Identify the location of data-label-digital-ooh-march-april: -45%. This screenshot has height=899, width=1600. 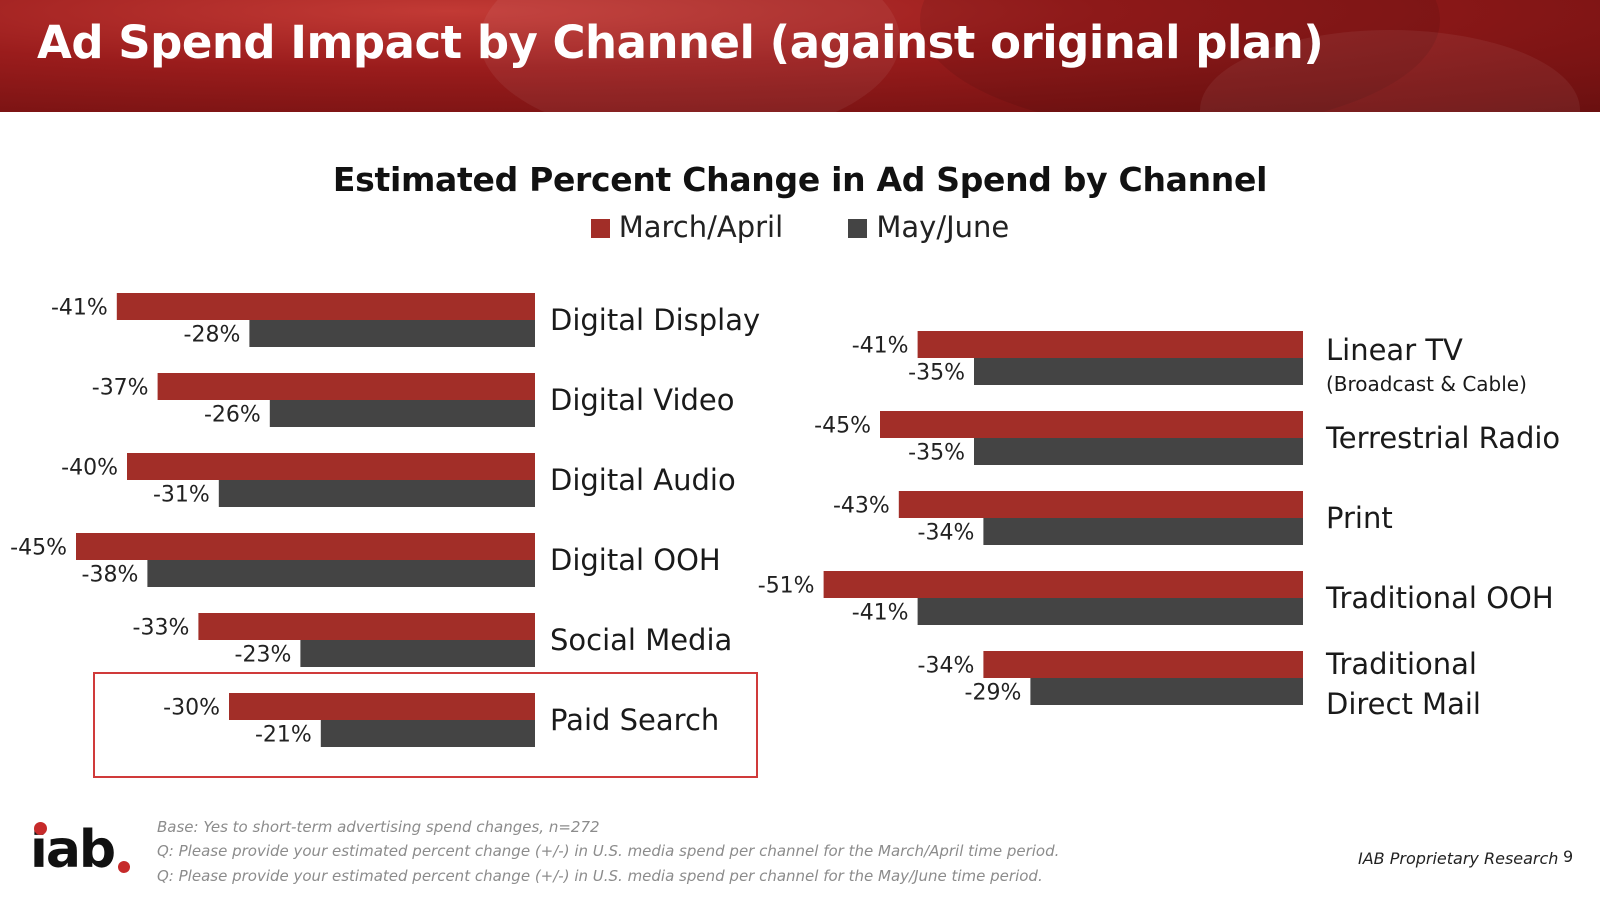
(38, 548).